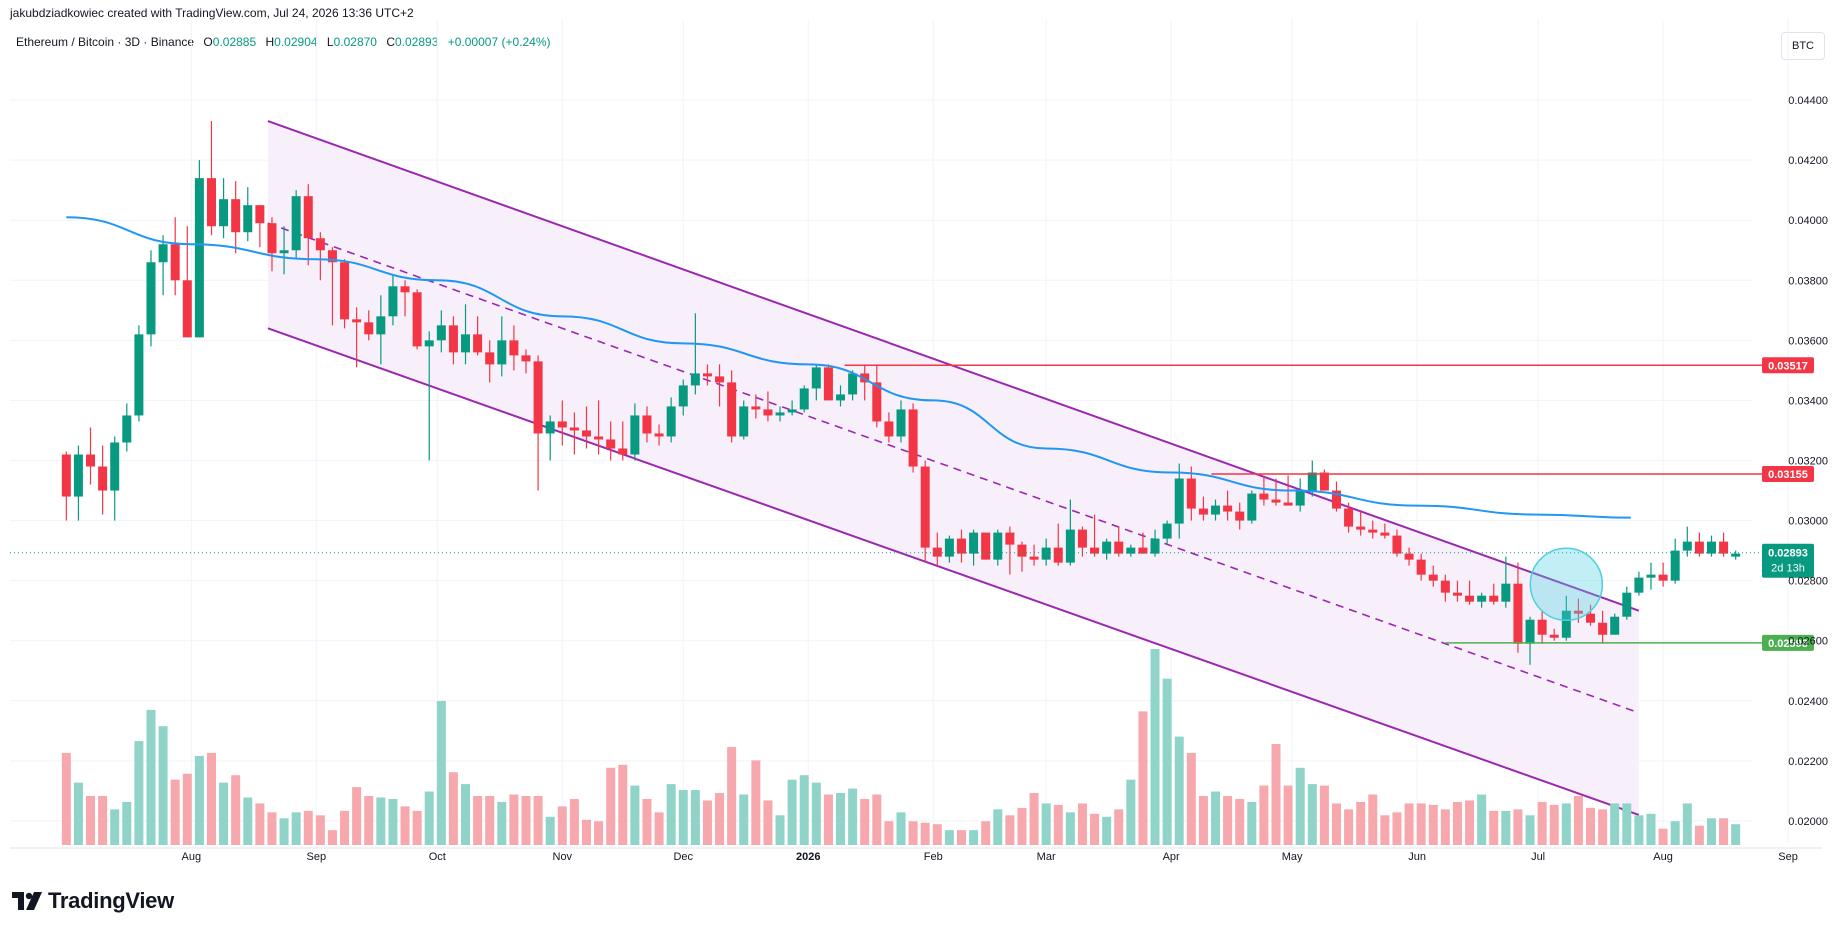 The image size is (1835, 931). What do you see at coordinates (1808, 341) in the screenshot?
I see `y-tick-label: 0.03600` at bounding box center [1808, 341].